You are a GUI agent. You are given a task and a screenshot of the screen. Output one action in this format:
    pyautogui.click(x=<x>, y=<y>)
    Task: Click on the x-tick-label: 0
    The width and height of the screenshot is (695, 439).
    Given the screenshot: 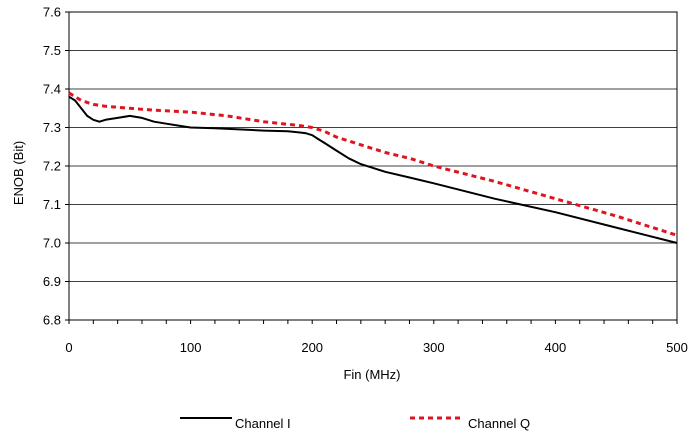 What is the action you would take?
    pyautogui.click(x=68, y=347)
    